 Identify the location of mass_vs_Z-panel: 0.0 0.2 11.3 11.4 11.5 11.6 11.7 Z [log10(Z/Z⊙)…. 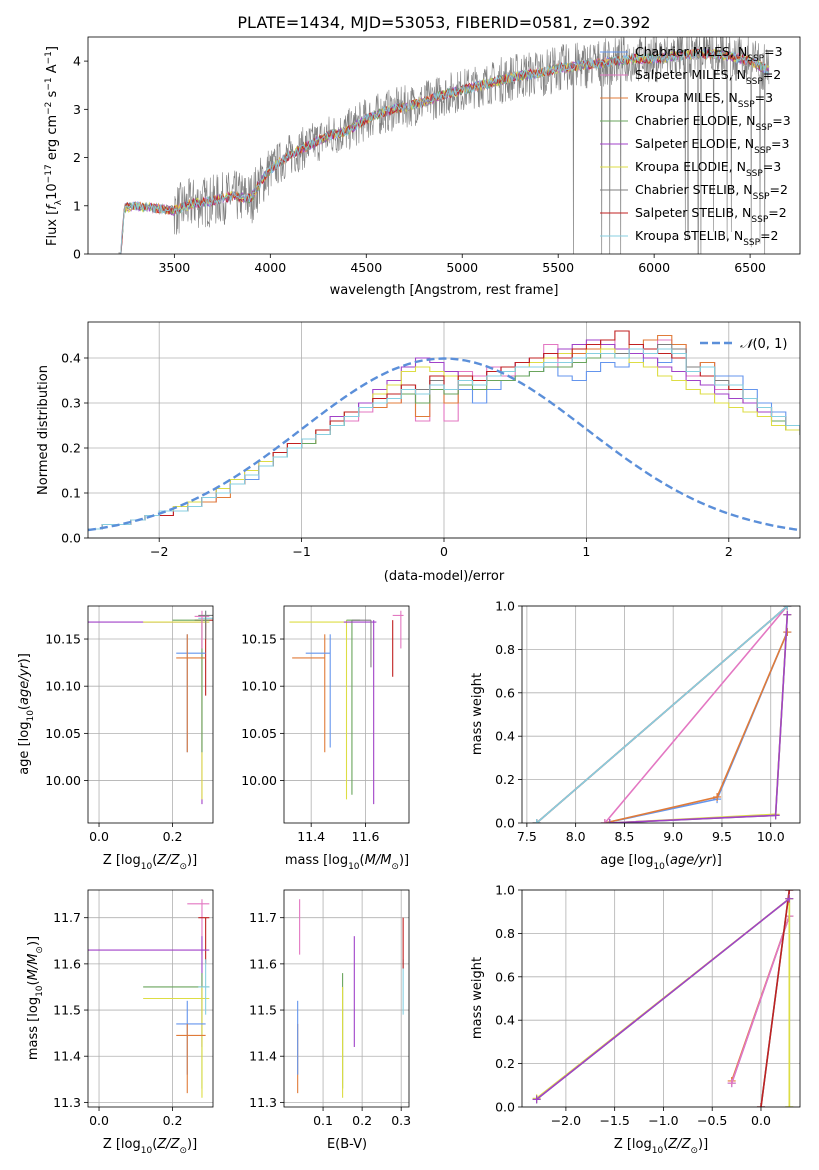
(120, 1022).